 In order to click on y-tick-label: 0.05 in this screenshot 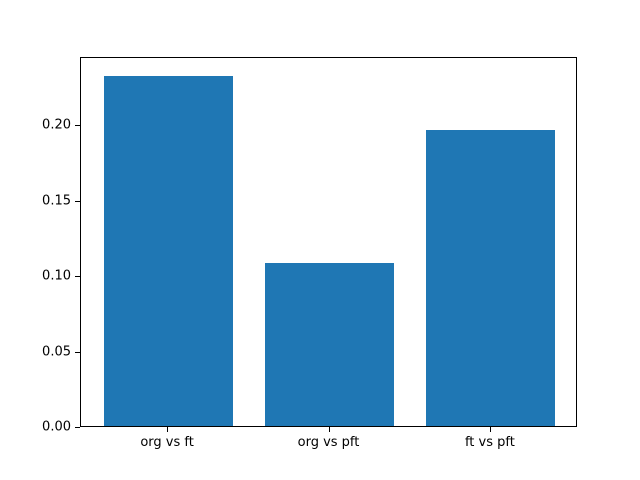, I will do `click(56, 351)`.